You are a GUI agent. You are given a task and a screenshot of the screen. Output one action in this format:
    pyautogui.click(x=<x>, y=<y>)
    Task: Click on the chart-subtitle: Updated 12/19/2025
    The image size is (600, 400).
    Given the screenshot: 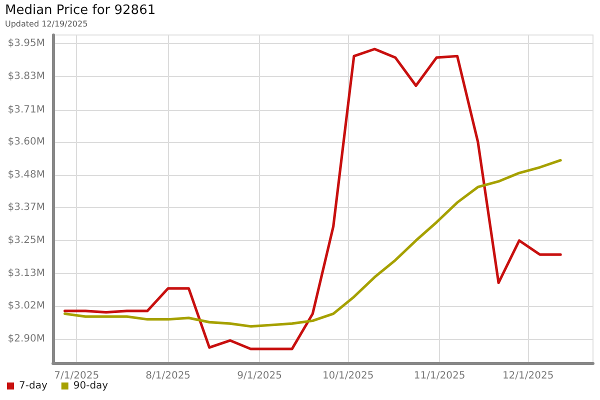 What is the action you would take?
    pyautogui.click(x=46, y=24)
    